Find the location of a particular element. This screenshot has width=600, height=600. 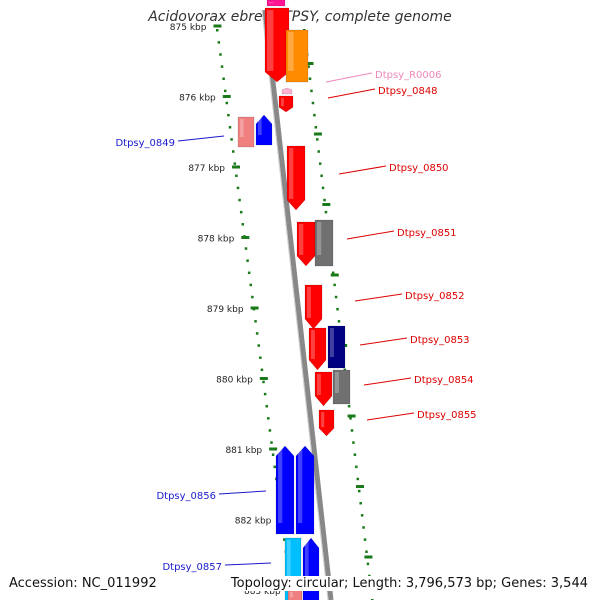

genome-title: Acidovorax ebreus TPSY, complete genome is located at coordinates (300, 17).